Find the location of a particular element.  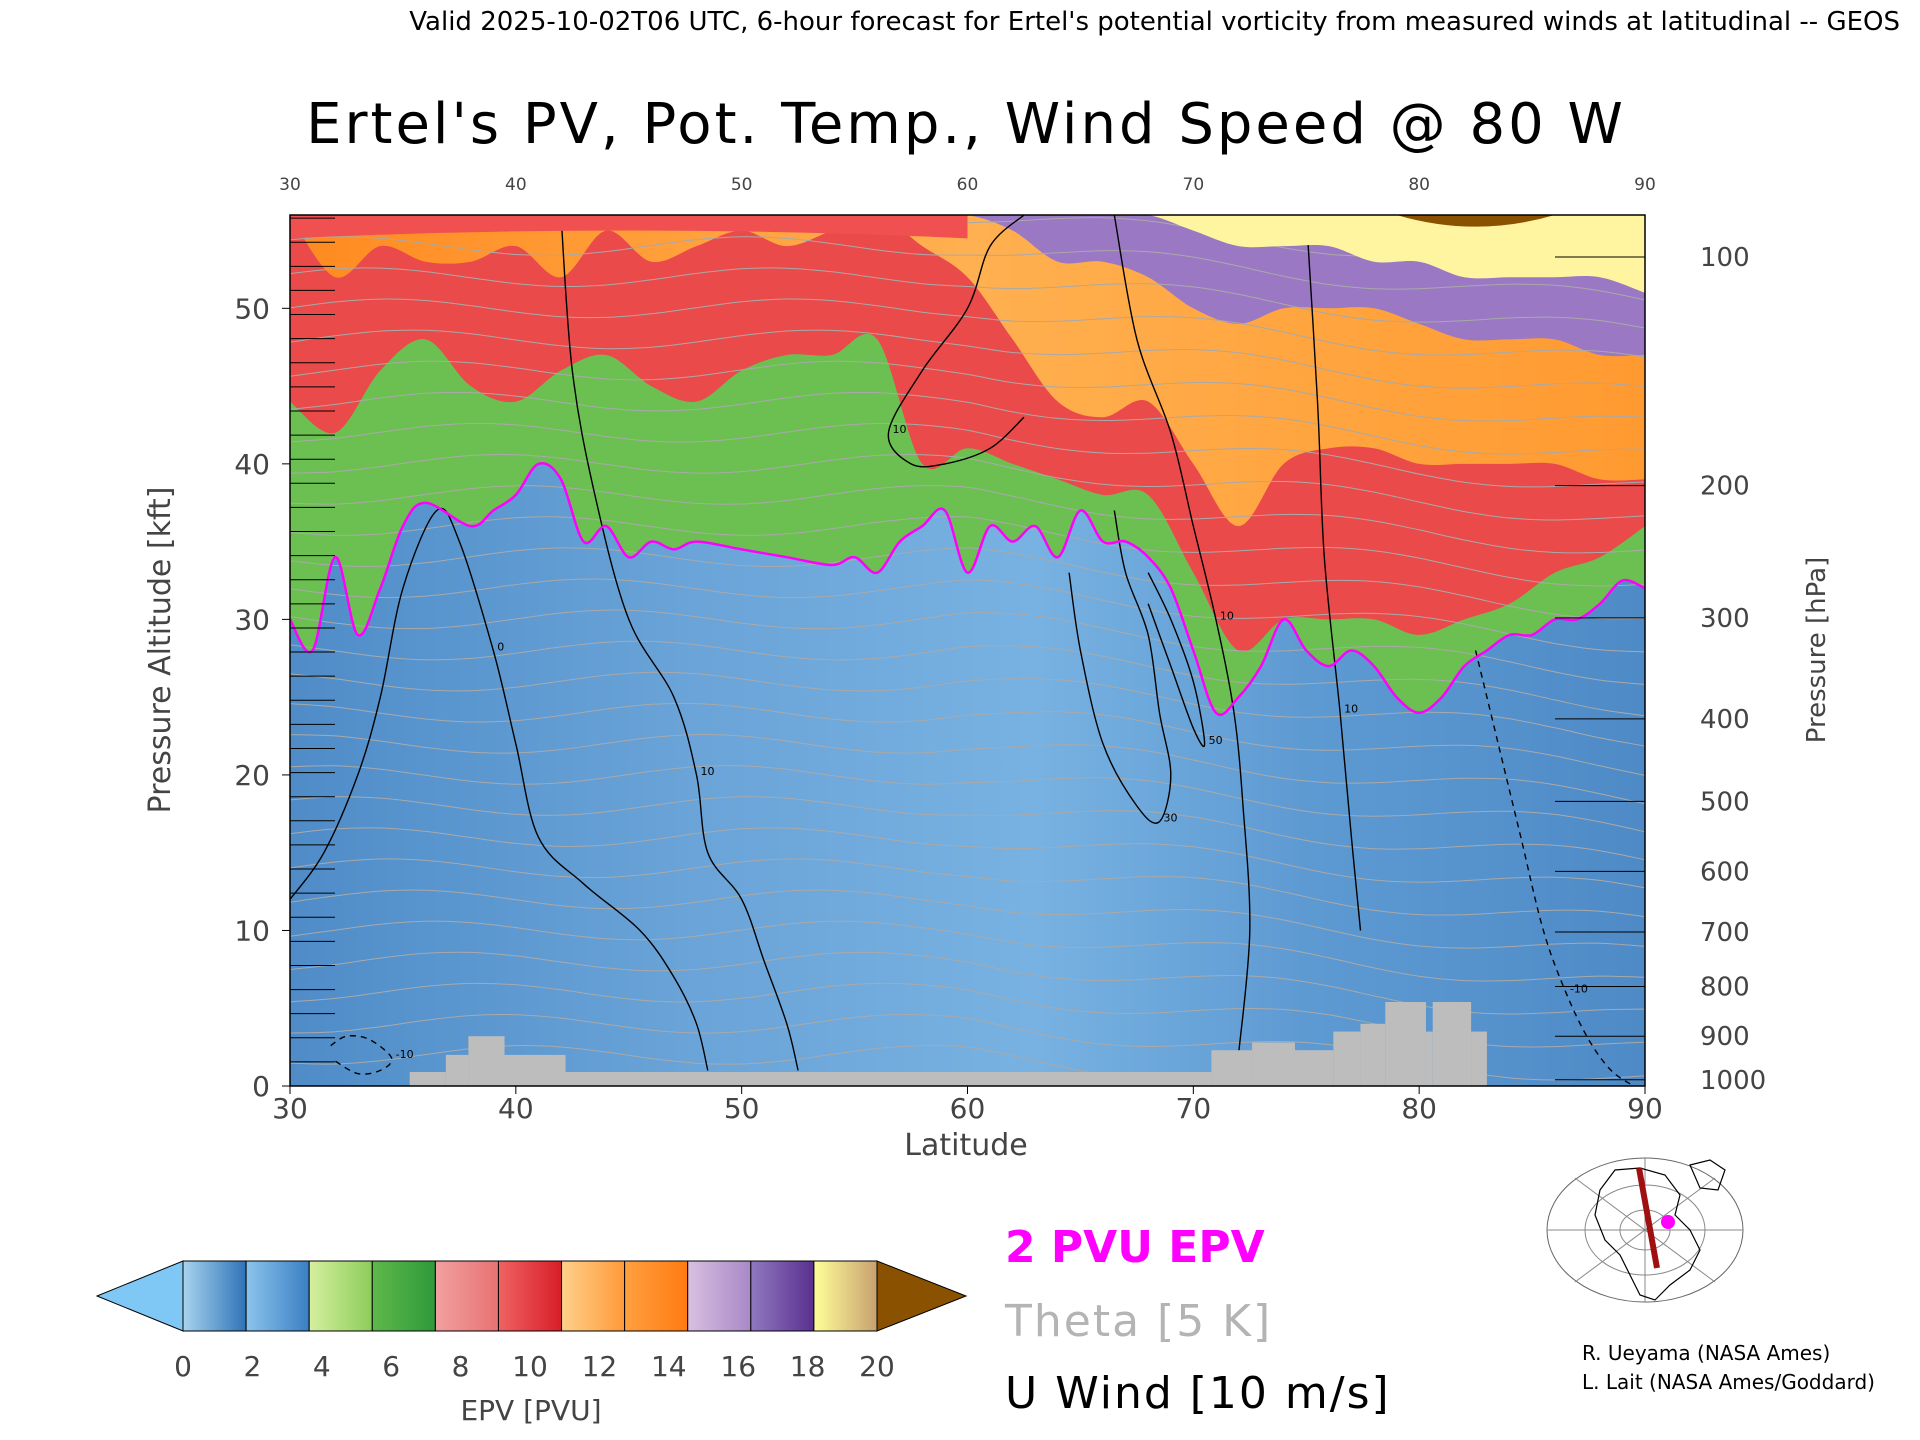

x-tick-label: 50 is located at coordinates (742, 1108).